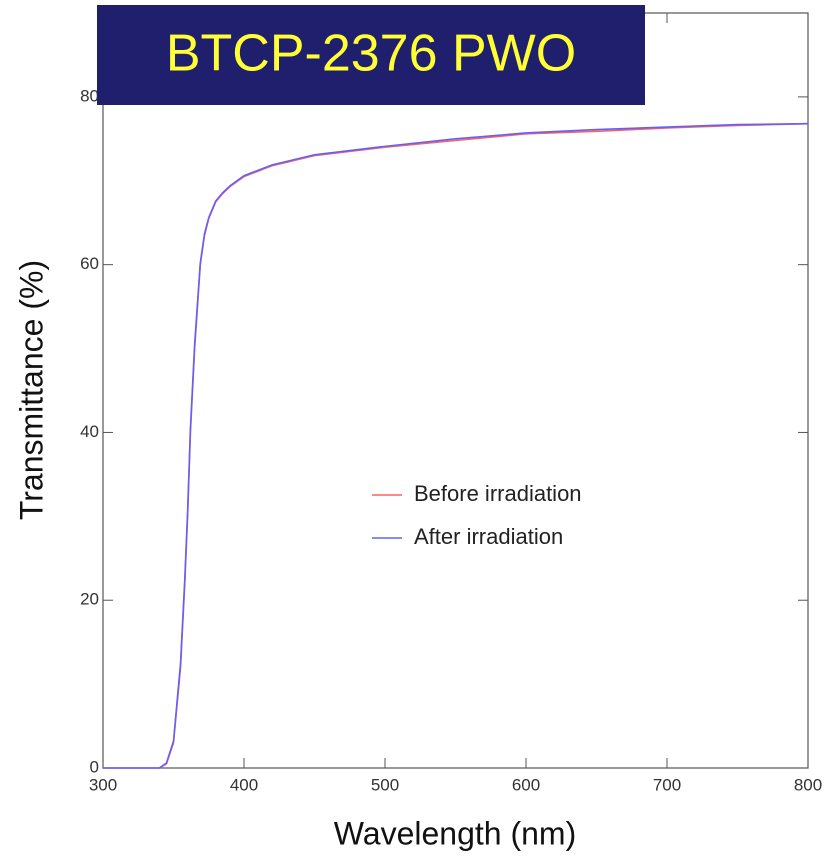 This screenshot has height=860, width=835. Describe the element at coordinates (526, 784) in the screenshot. I see `x-tick-label: 600` at that location.